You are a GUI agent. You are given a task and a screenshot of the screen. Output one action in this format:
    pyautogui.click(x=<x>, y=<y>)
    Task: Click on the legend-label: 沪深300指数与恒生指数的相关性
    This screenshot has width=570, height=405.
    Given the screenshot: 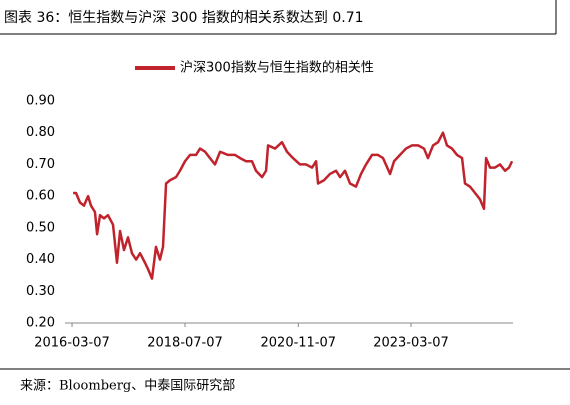 What is the action you would take?
    pyautogui.click(x=277, y=68)
    